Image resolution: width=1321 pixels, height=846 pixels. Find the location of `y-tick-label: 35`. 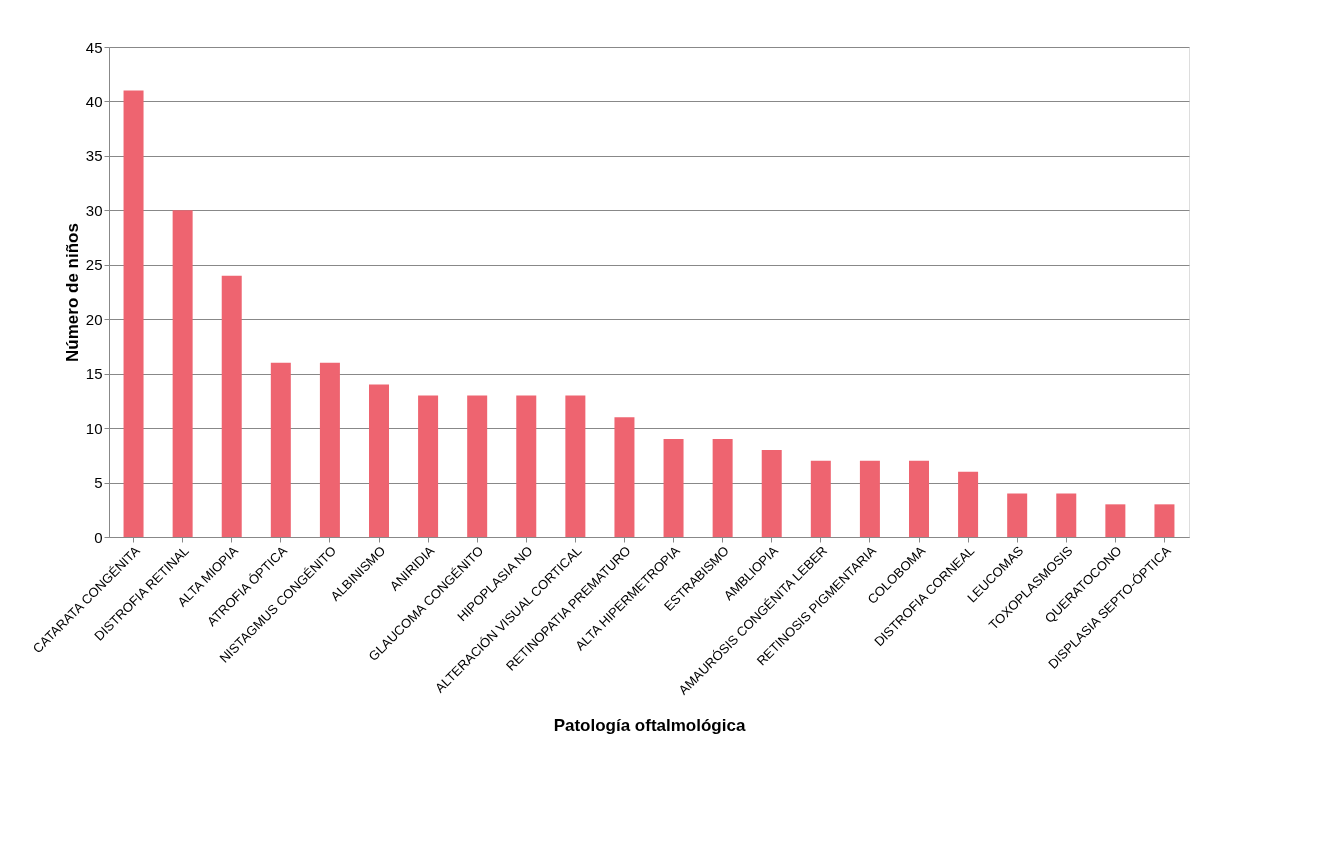

y-tick-label: 35 is located at coordinates (94, 156).